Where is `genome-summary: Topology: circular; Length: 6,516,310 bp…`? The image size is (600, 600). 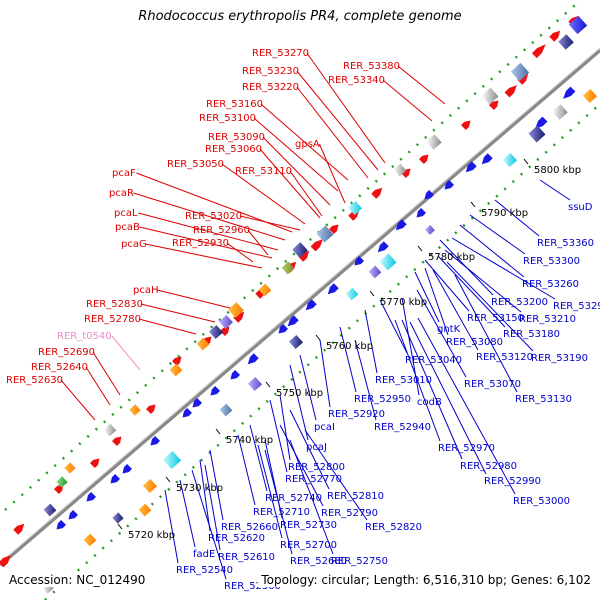
genome-summary: Topology: circular; Length: 6,516,310 bp… is located at coordinates (426, 580).